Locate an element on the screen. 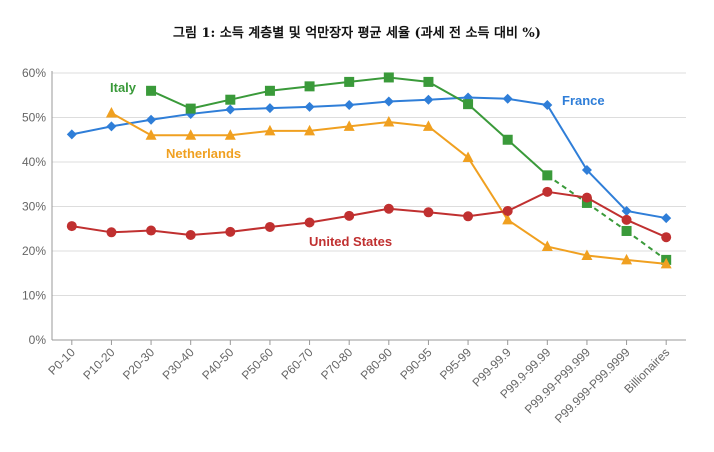 This screenshot has width=714, height=452. x-tick-label: P60-70 is located at coordinates (296, 363).